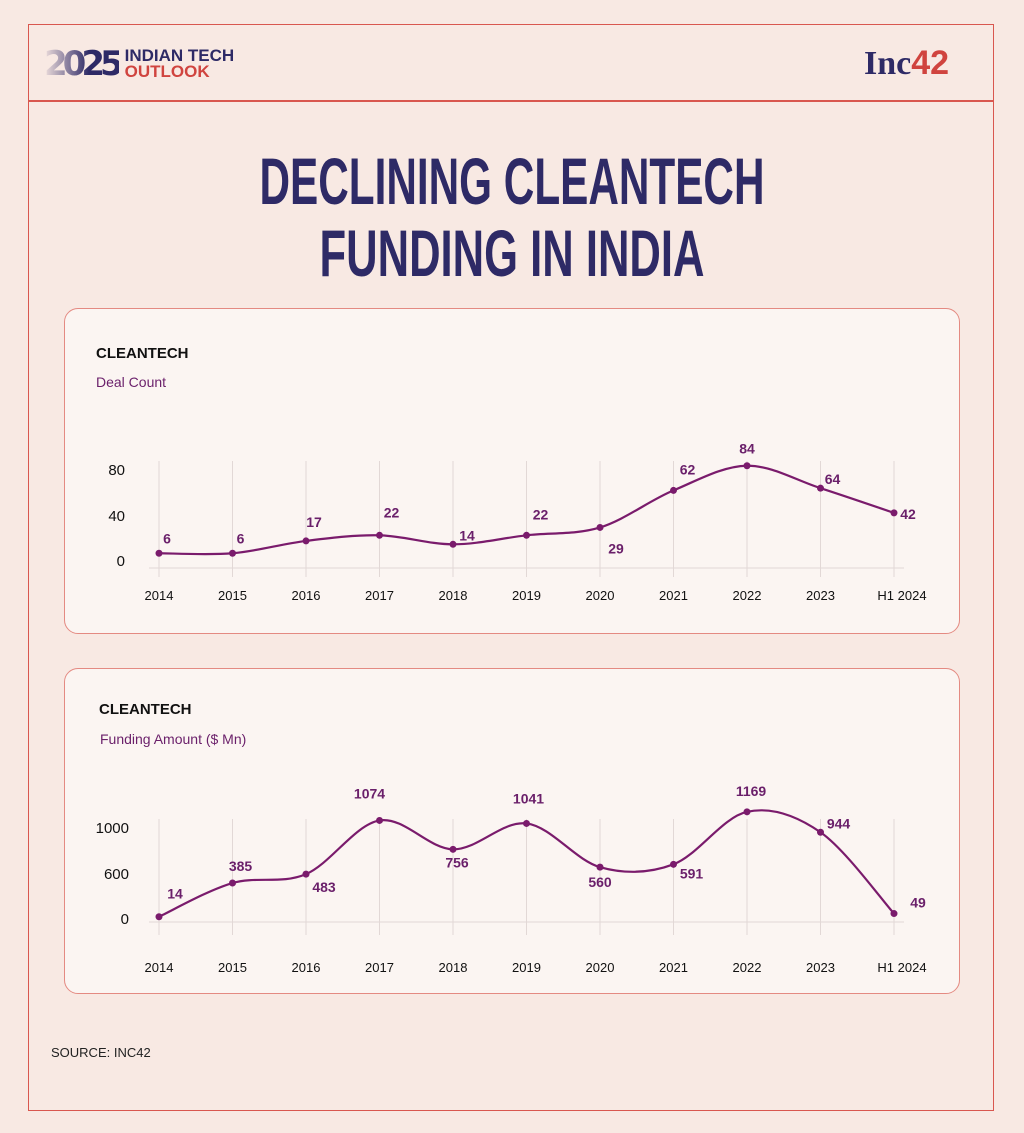  Describe the element at coordinates (84, 64) in the screenshot. I see `logo-year: 2025` at that location.